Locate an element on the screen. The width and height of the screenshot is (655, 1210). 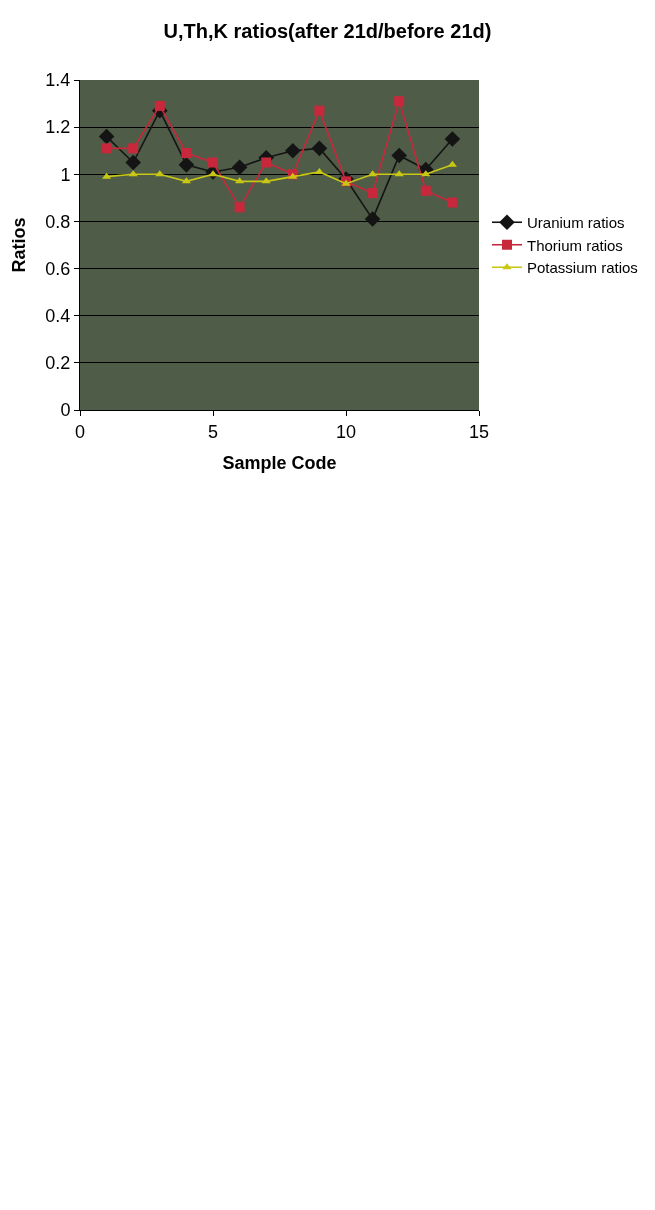
y-tick-label: 1.2 is located at coordinates (58, 127).